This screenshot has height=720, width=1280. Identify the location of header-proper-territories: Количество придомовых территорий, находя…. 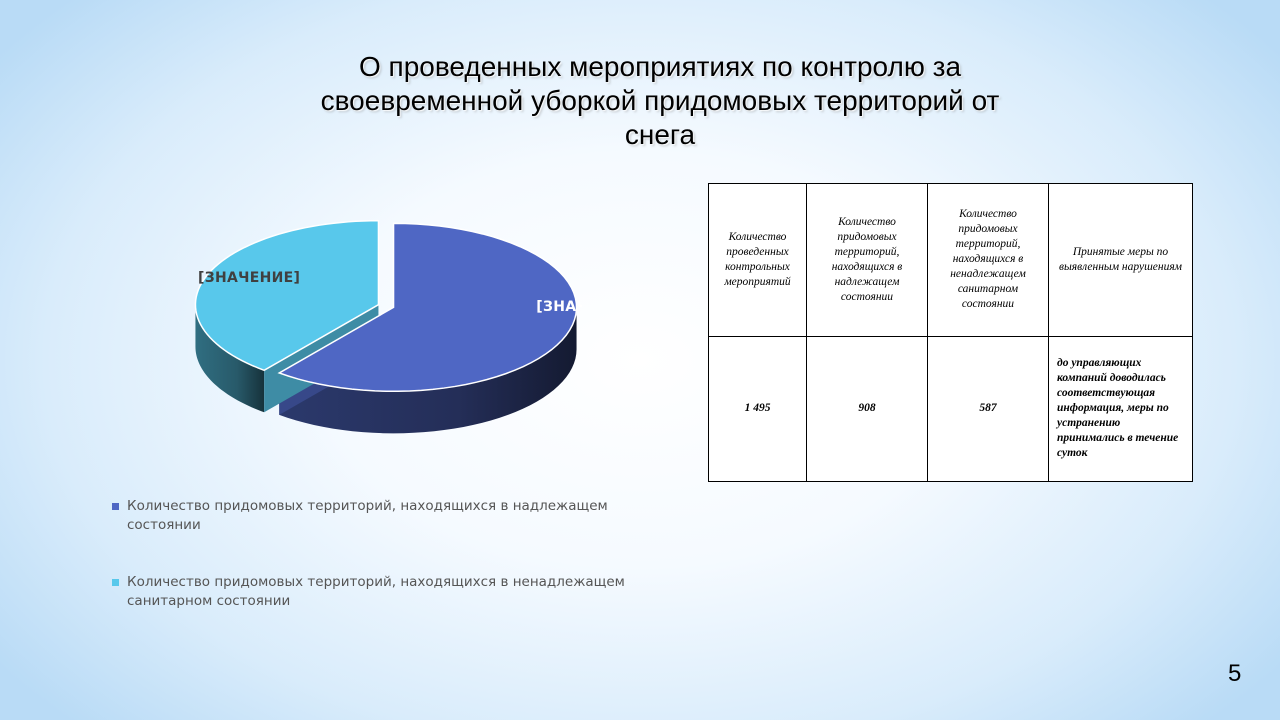
(867, 260).